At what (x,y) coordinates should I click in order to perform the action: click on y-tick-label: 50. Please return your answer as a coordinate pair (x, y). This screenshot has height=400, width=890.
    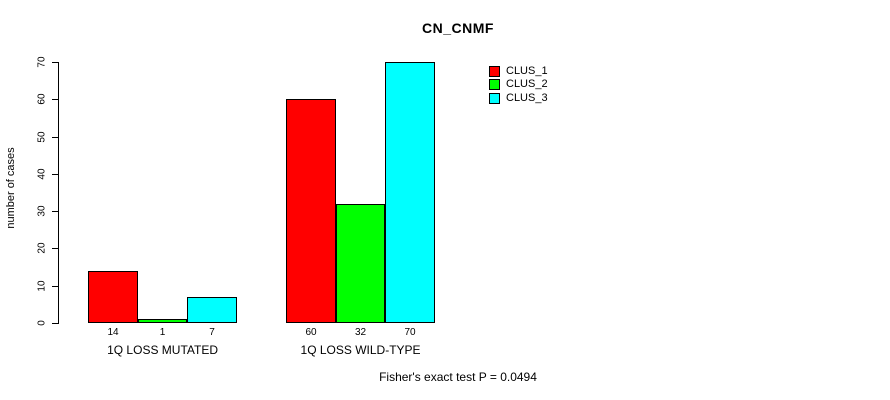
    Looking at the image, I should click on (42, 137).